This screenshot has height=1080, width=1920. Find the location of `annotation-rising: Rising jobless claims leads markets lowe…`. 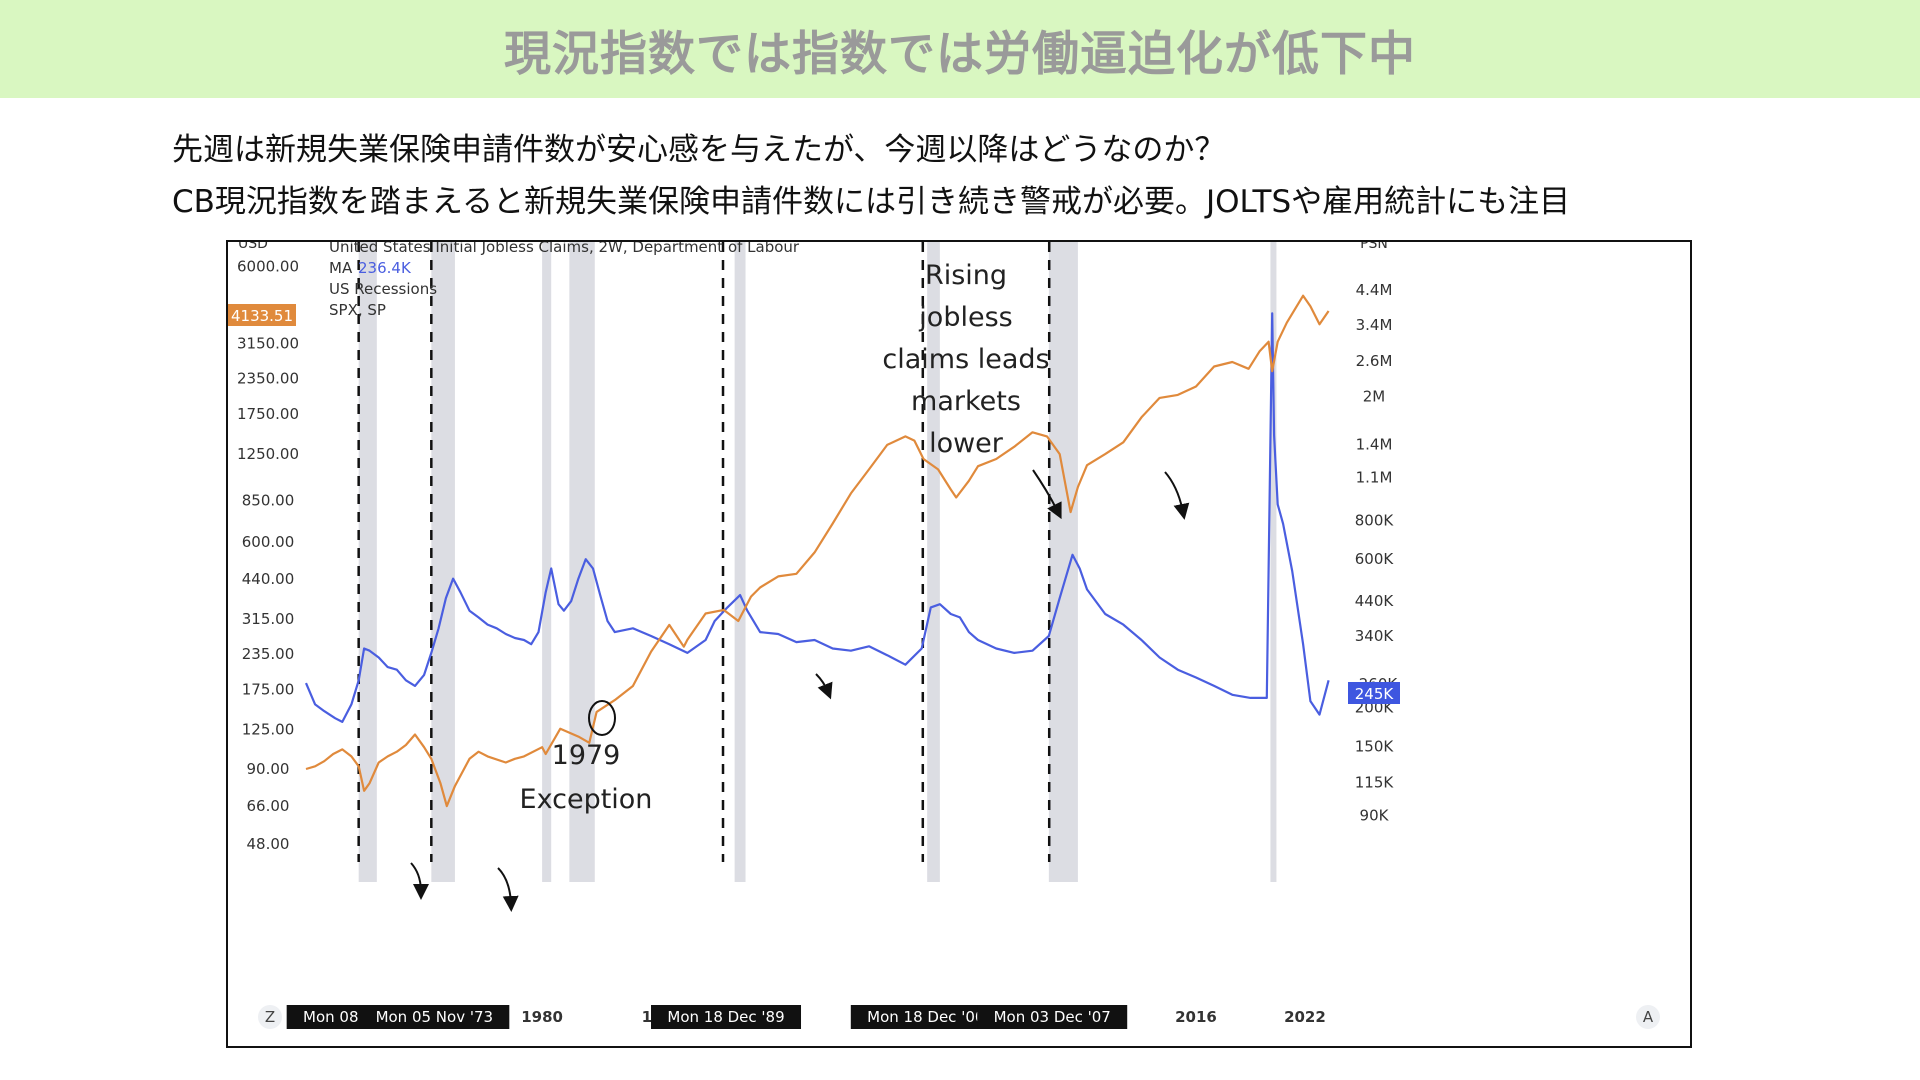

annotation-rising: Rising jobless claims leads markets lowe… is located at coordinates (965, 359).